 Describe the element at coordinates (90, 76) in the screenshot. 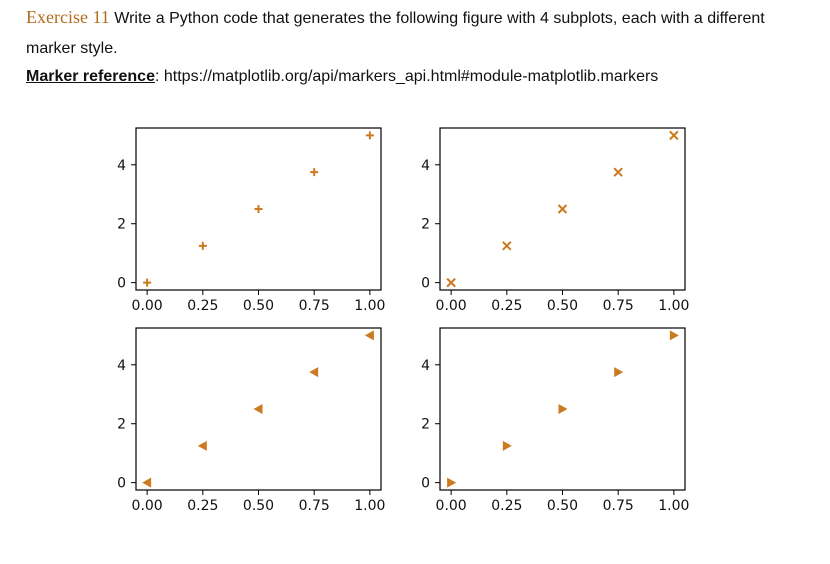

I see `marker-reference-label: Marker reference` at that location.